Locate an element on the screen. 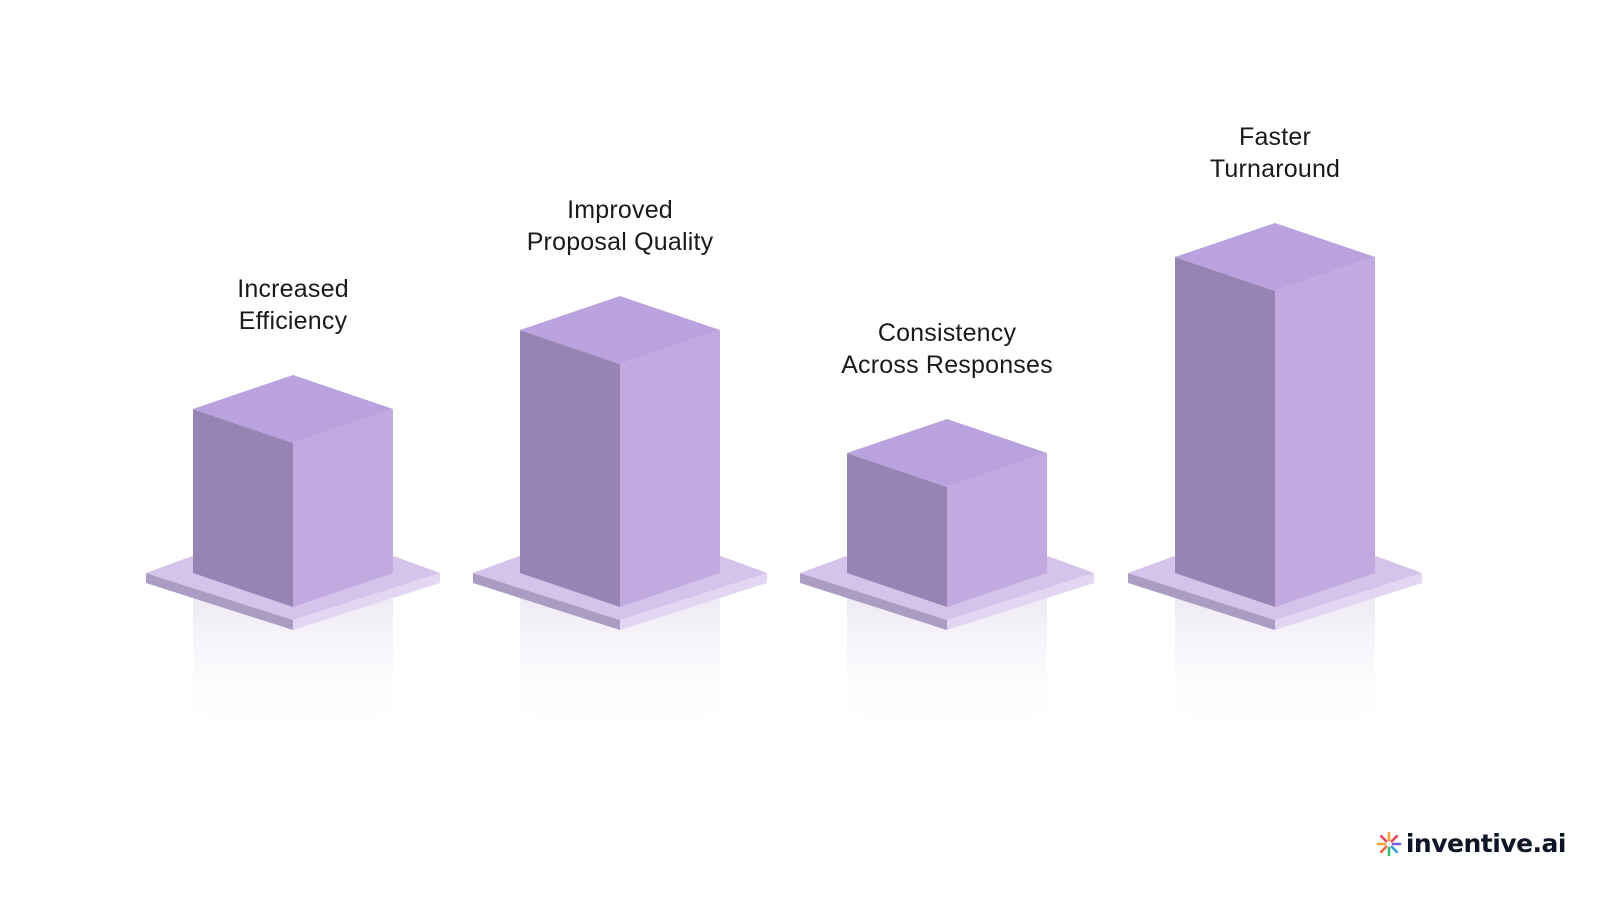  sunburst-logo-icon is located at coordinates (1389, 843).